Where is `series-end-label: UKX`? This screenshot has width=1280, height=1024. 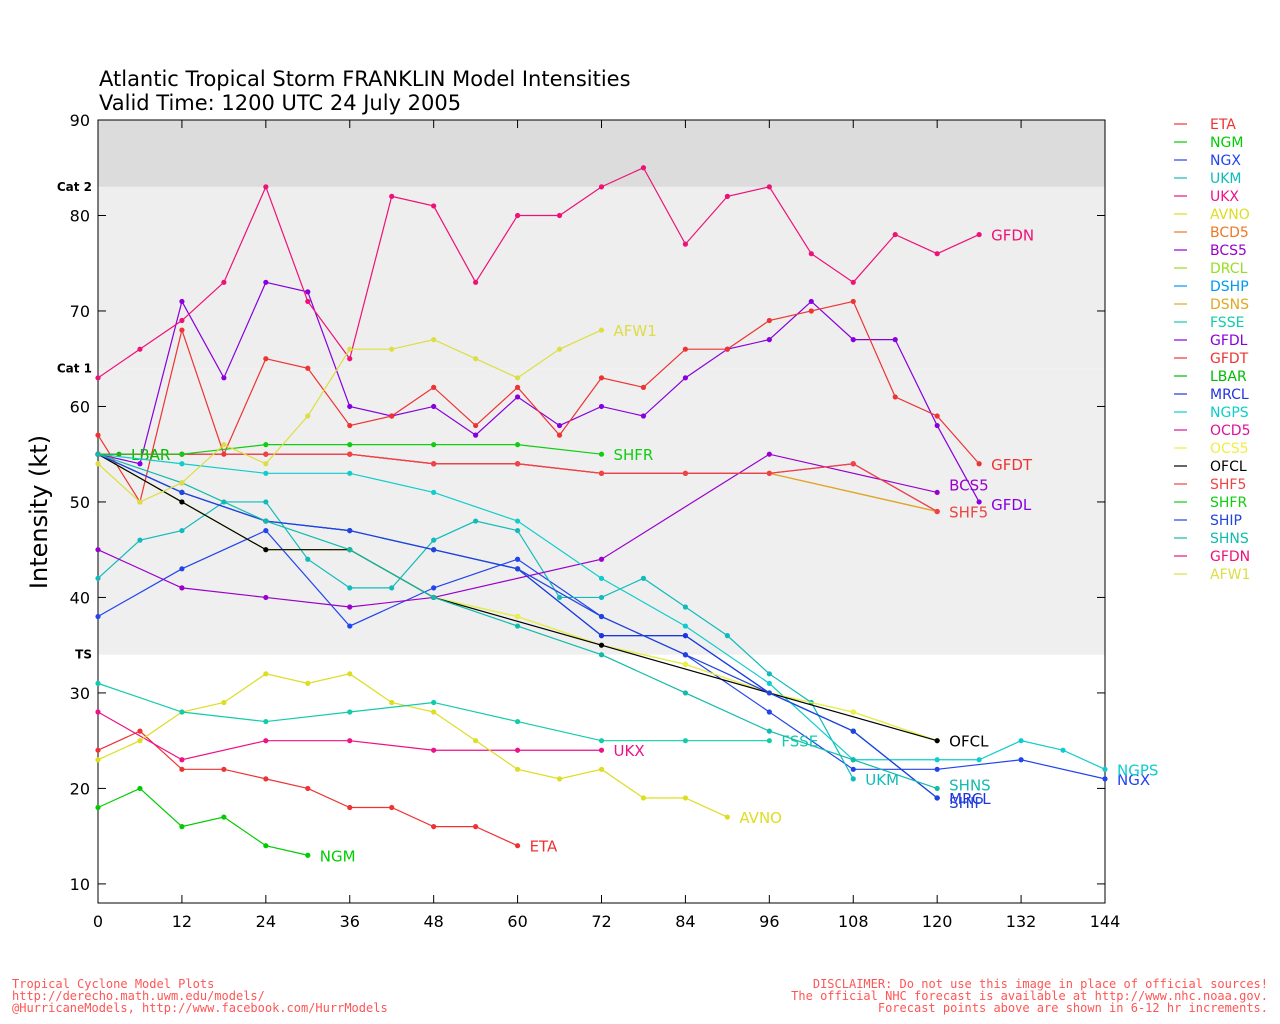 series-end-label: UKX is located at coordinates (629, 751).